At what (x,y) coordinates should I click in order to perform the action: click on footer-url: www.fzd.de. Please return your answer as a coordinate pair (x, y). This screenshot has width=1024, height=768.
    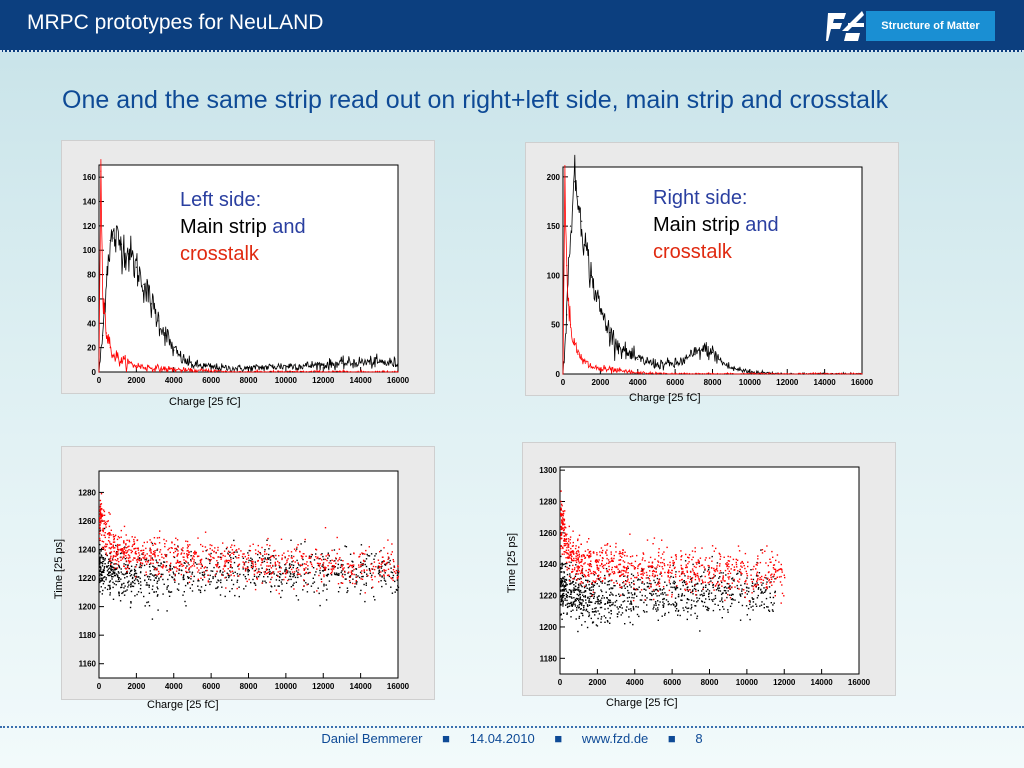
    Looking at the image, I should click on (615, 738).